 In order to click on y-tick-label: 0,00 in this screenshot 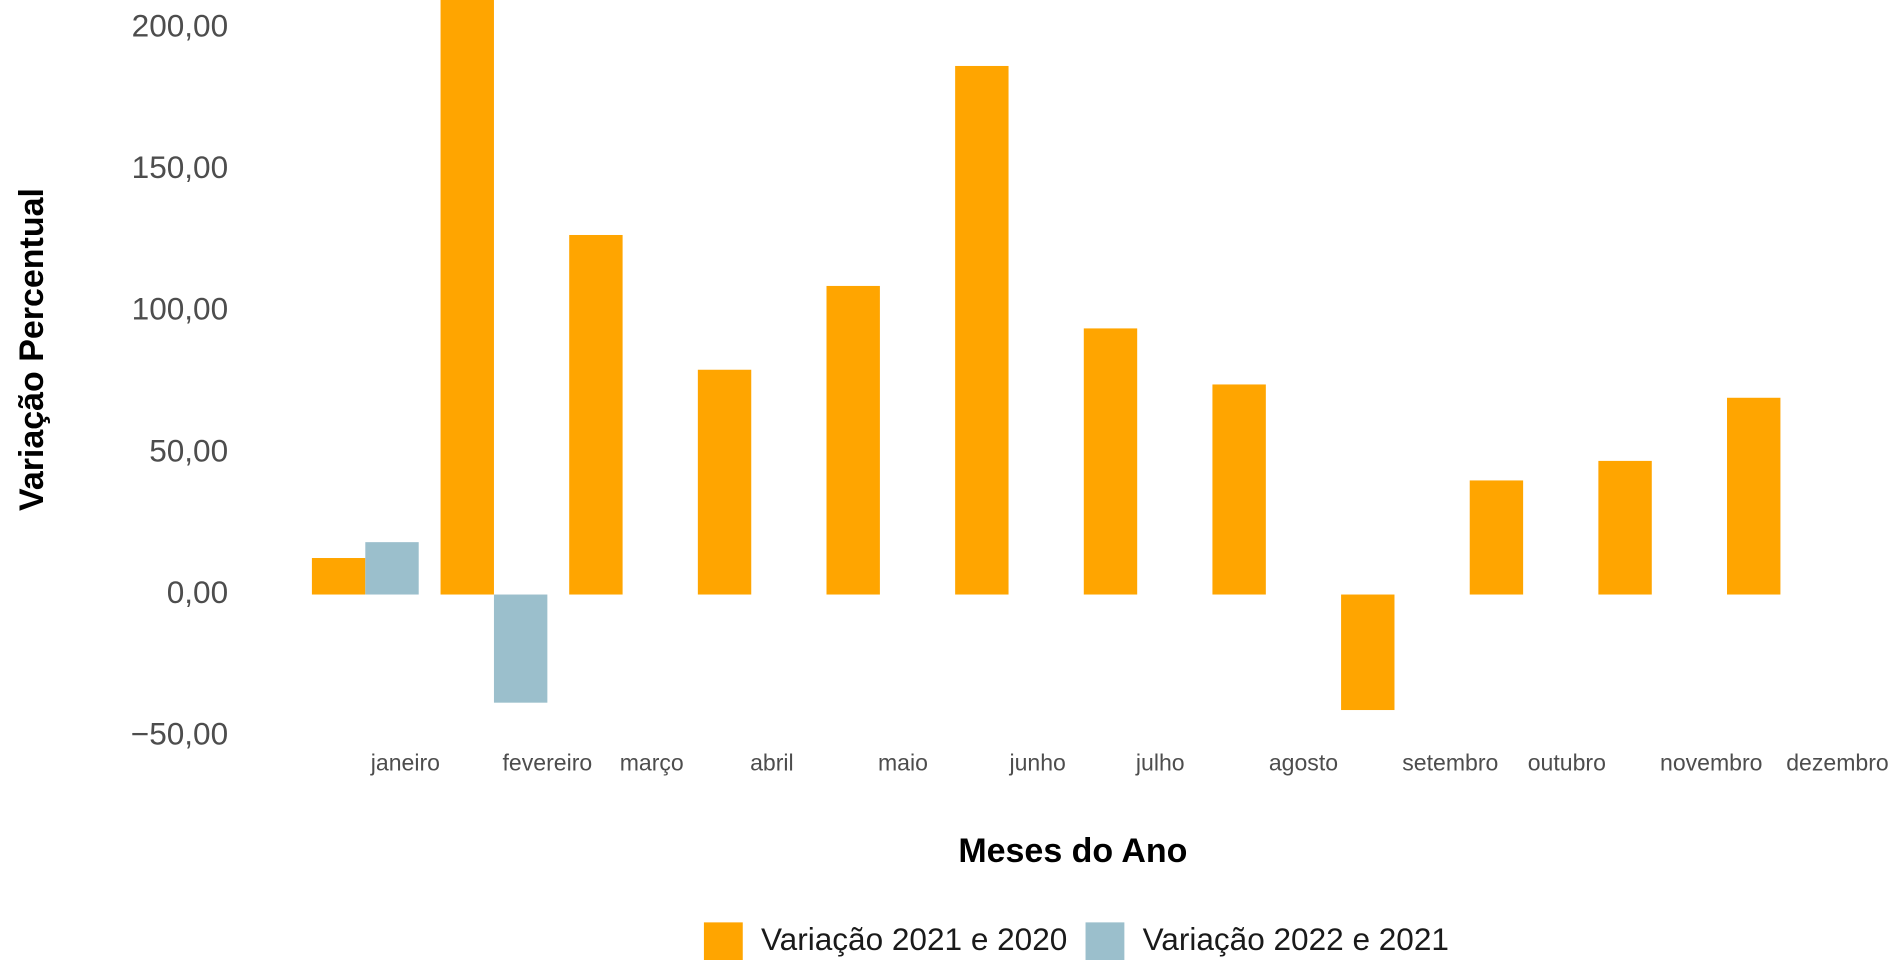, I will do `click(197, 592)`.